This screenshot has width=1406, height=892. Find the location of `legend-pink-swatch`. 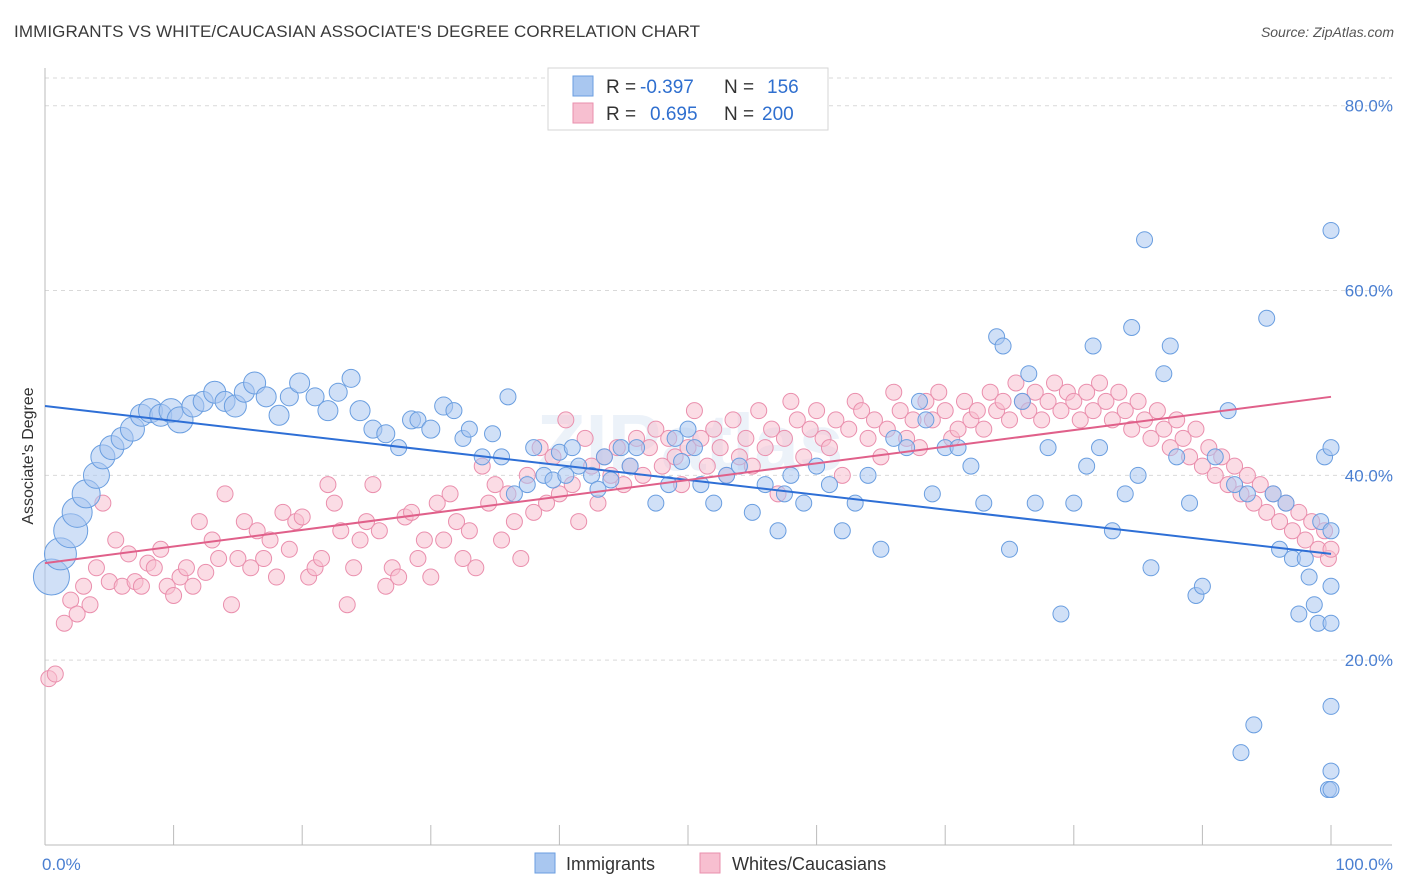

legend-pink-swatch is located at coordinates (583, 113).